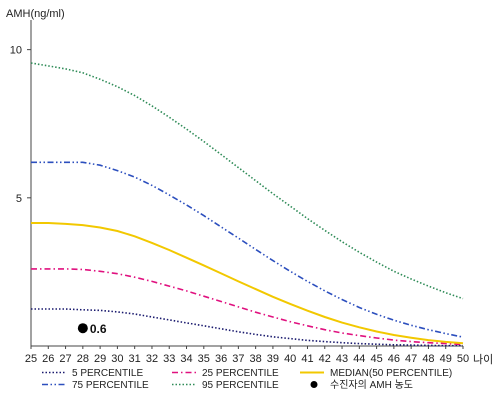 Image resolution: width=500 pixels, height=400 pixels. What do you see at coordinates (100, 359) in the screenshot?
I see `x-tick-label: 29` at bounding box center [100, 359].